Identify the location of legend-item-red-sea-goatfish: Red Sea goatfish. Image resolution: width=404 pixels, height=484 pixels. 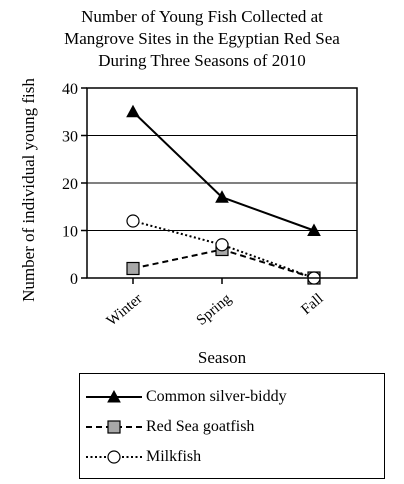
(232, 427).